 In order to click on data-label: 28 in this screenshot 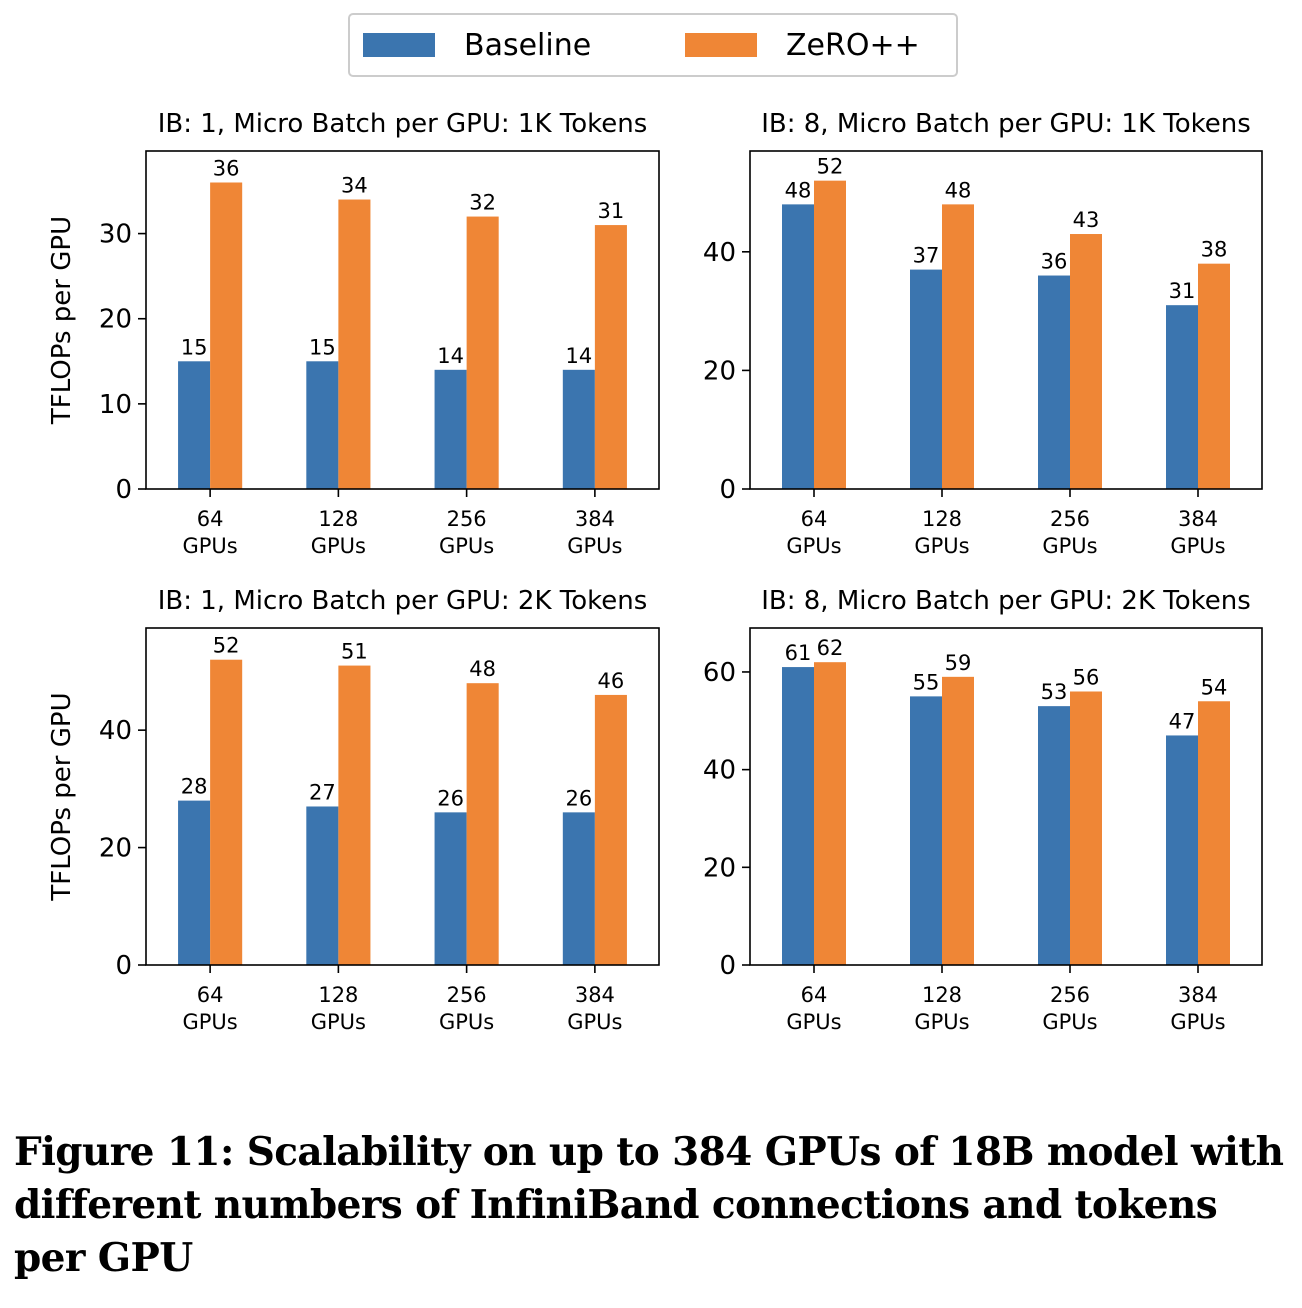, I will do `click(194, 787)`.